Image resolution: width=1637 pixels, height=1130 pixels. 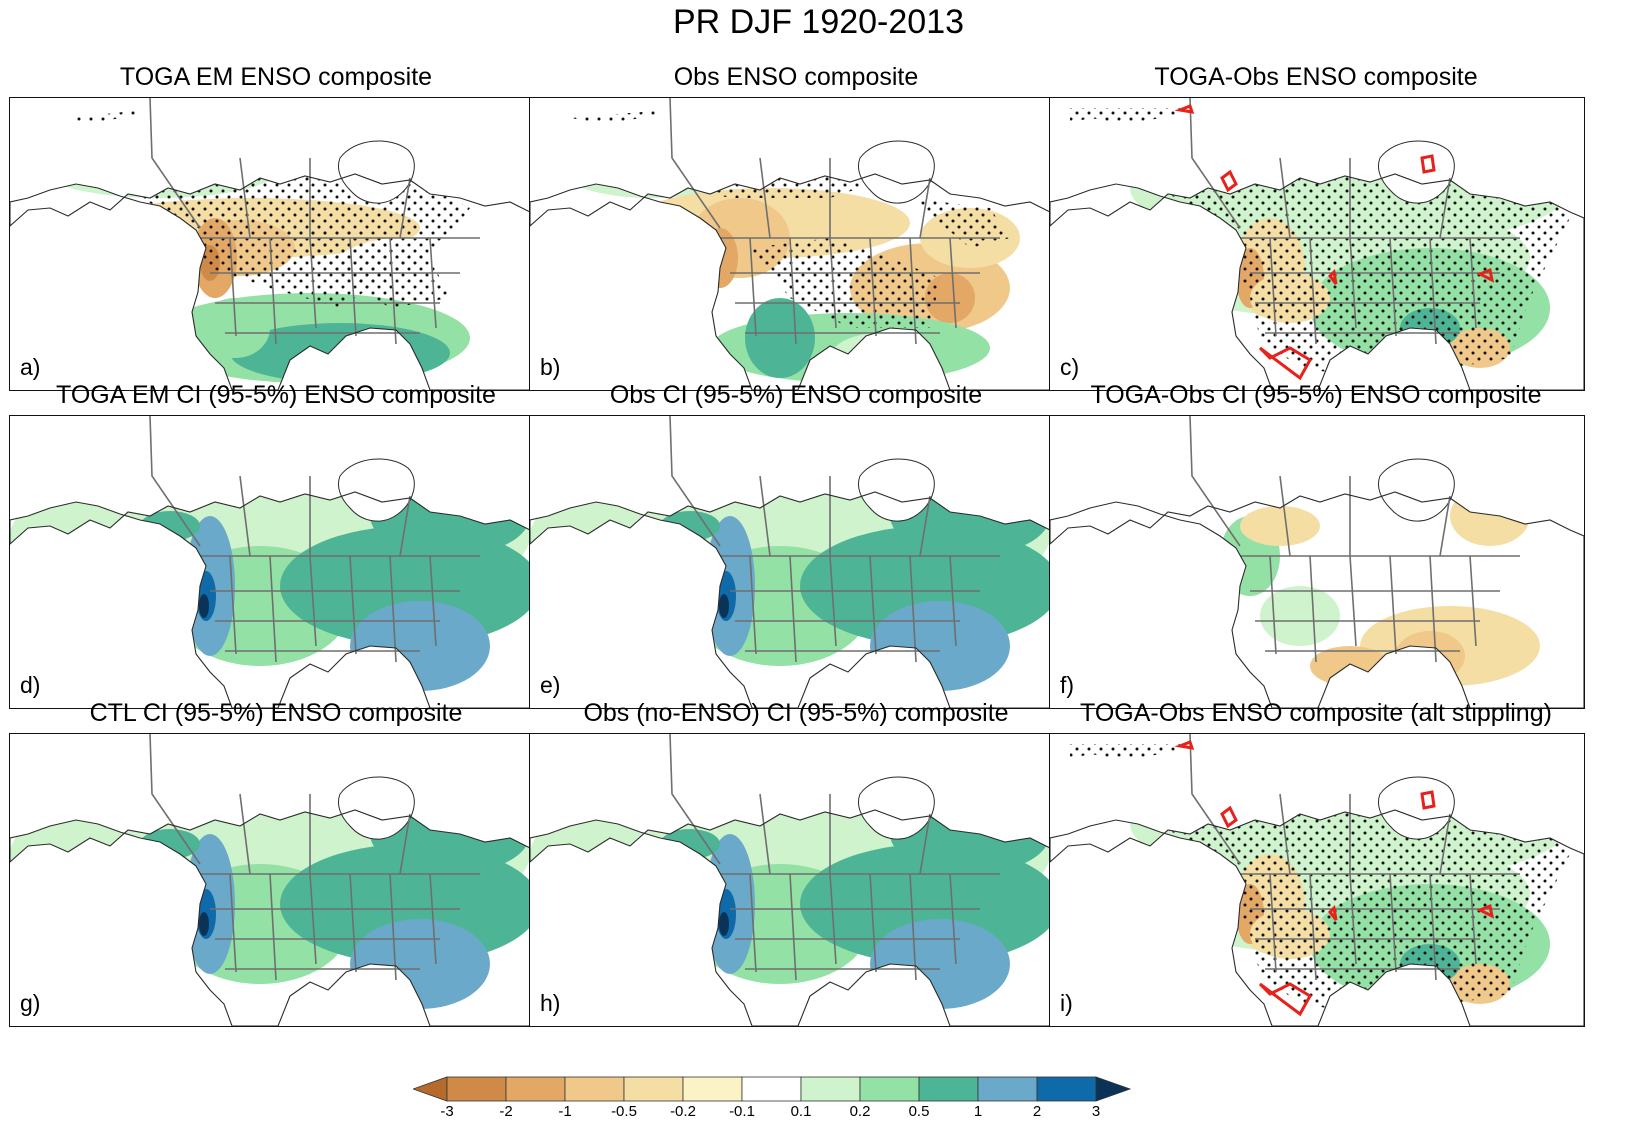 I want to click on map-panel: i), so click(x=1317, y=880).